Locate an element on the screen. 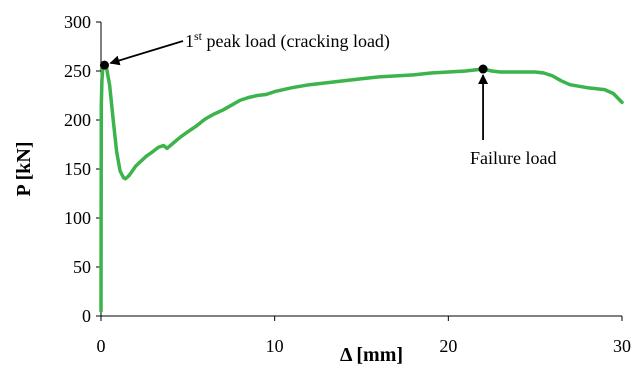 This screenshot has width=634, height=365. cracking-load-text: peak load (cracking load) is located at coordinates (296, 41).